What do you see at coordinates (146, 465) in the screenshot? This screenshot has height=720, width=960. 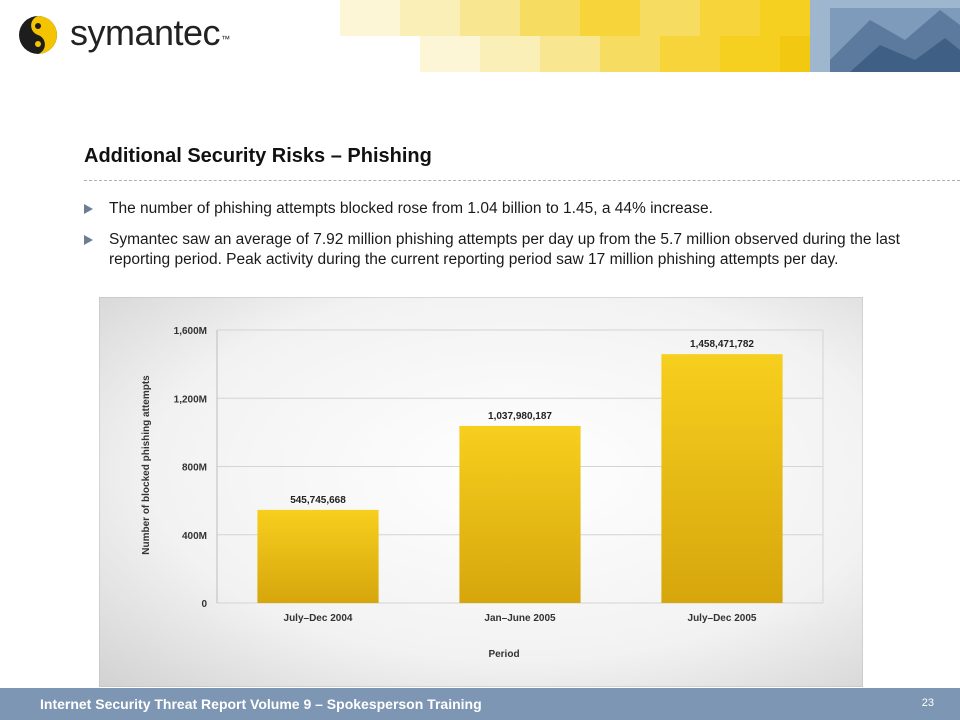 I see `y-axis-title: Number of blocked phishing attempts` at bounding box center [146, 465].